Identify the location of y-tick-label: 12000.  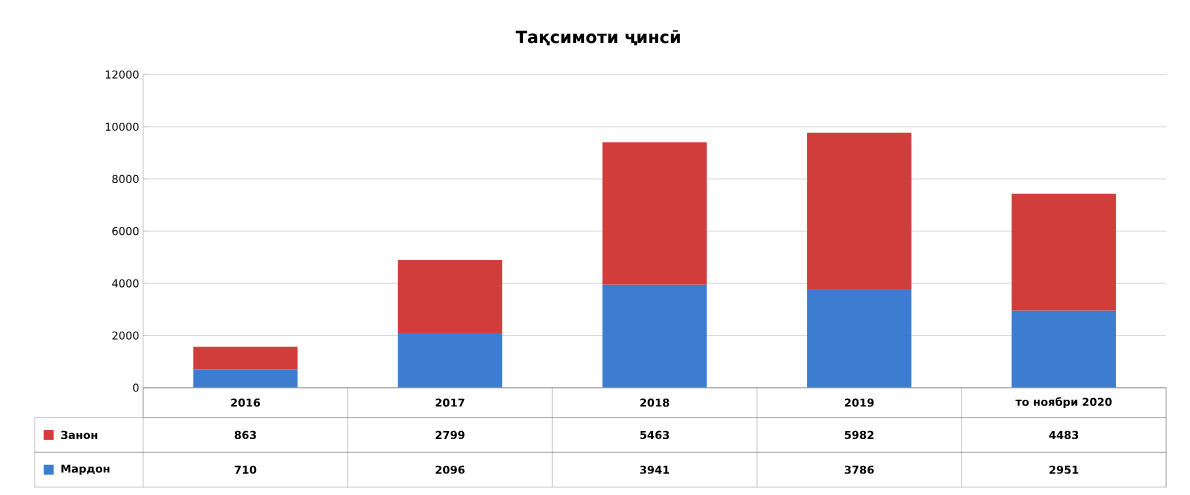
(122, 74).